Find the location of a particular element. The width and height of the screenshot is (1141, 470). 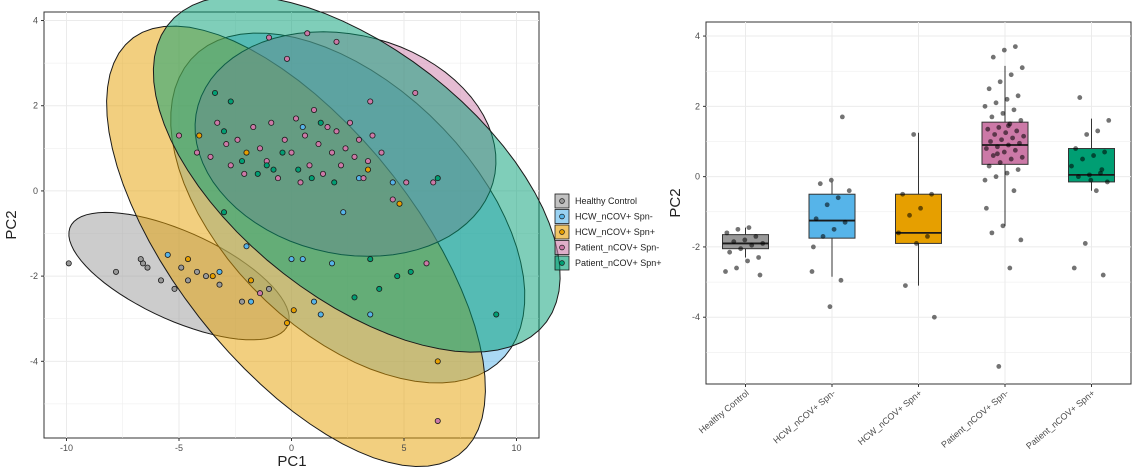

scatter-x-tick-label: -10 is located at coordinates (66, 448).